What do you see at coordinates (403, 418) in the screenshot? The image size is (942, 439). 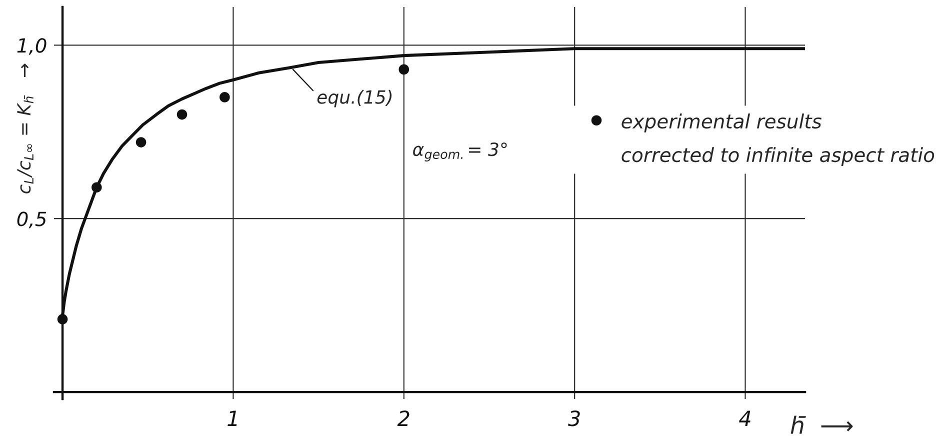 I see `x-tick-label: 2` at bounding box center [403, 418].